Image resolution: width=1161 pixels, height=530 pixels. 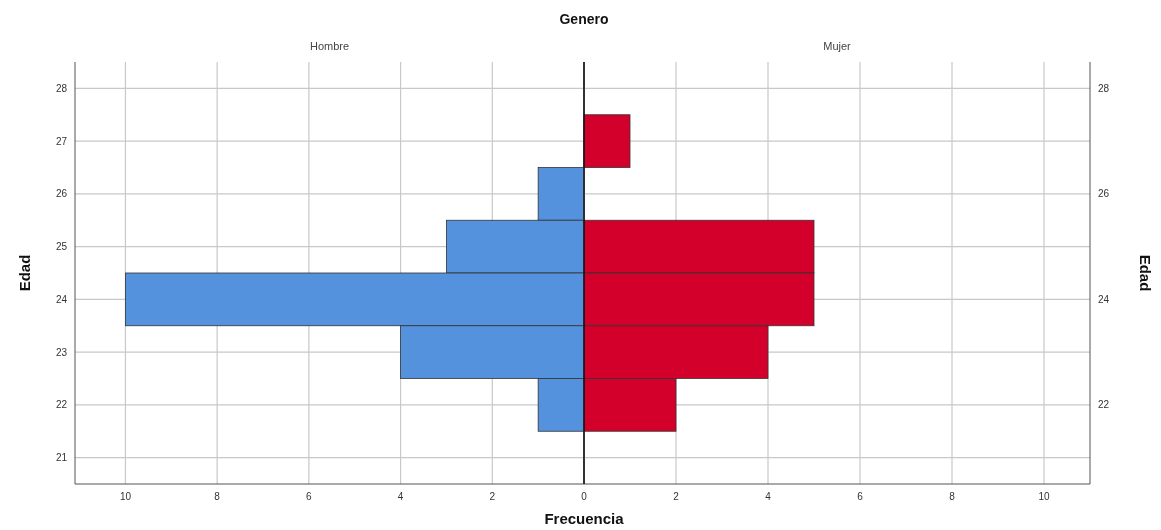 What do you see at coordinates (607, 141) in the screenshot?
I see `bar` at bounding box center [607, 141].